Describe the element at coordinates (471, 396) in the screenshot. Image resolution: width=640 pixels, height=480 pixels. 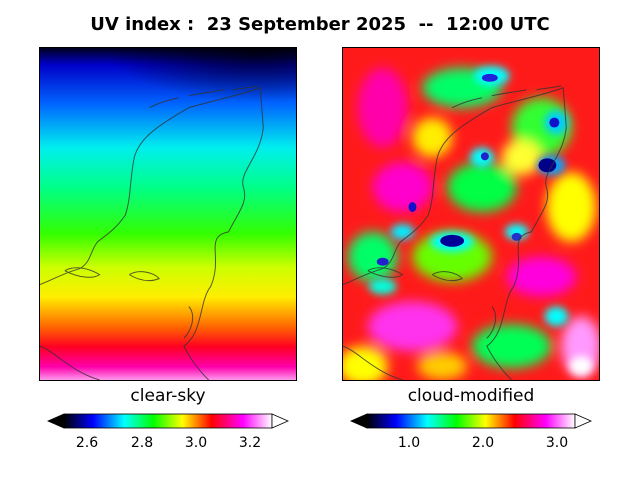
I see `cloud-modified-label: cloud-modified` at that location.